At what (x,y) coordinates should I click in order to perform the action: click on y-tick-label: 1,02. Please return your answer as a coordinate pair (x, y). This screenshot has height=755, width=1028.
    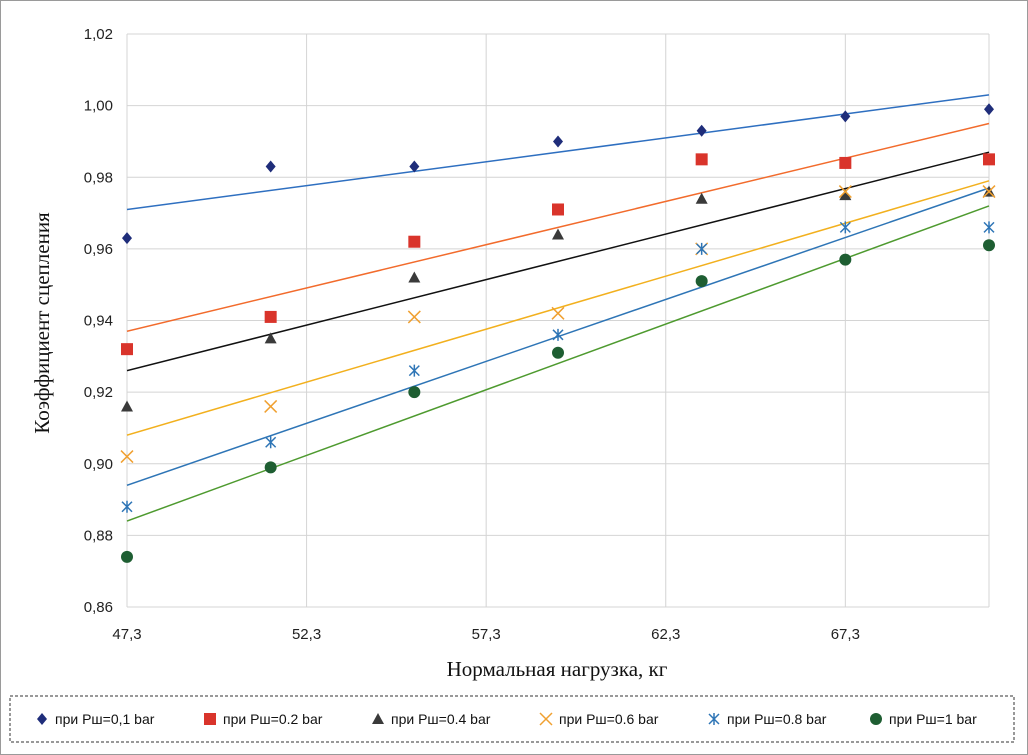
    Looking at the image, I should click on (98, 34).